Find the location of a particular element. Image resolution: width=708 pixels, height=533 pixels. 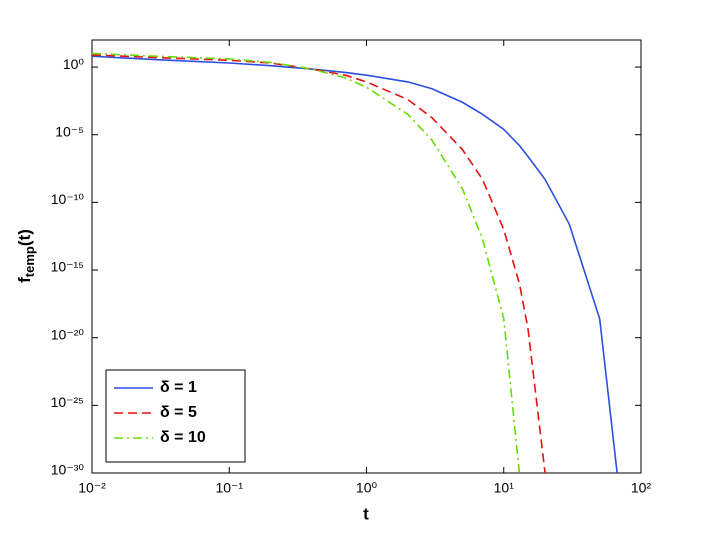

x-tick-label: 10⁰ is located at coordinates (367, 488).